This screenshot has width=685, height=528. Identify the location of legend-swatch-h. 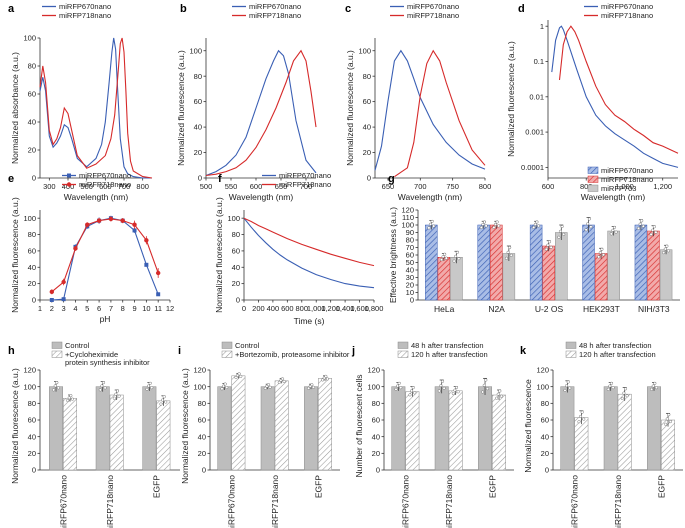
(57, 354).